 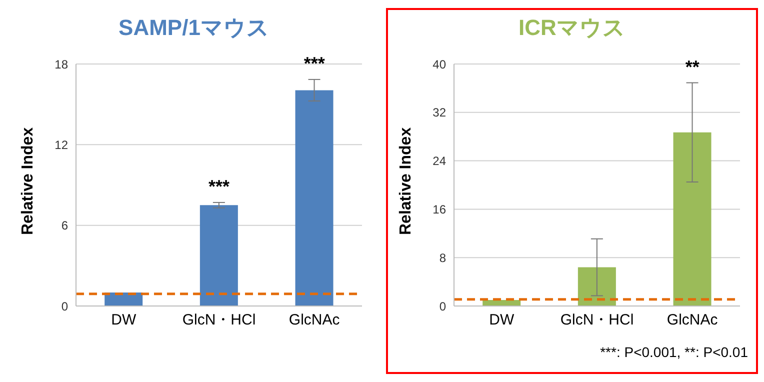 What do you see at coordinates (439, 161) in the screenshot?
I see `y-tick-label: 24` at bounding box center [439, 161].